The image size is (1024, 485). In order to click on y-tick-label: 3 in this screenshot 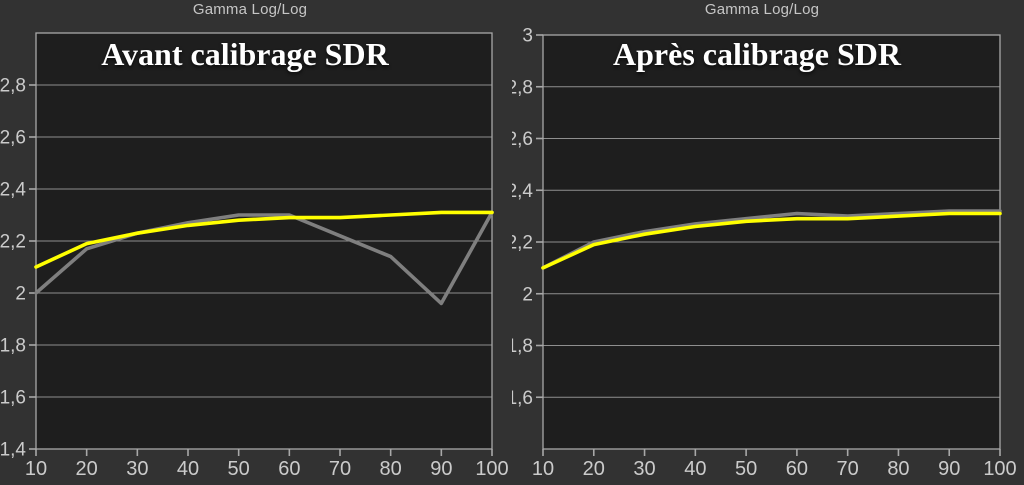, I will do `click(527, 36)`.